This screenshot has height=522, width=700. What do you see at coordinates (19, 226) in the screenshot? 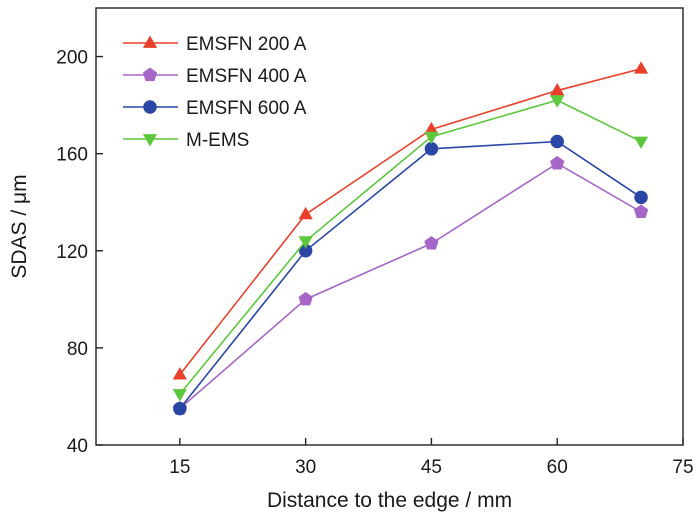
I see `y-axis-title: SDAS / μm` at bounding box center [19, 226].